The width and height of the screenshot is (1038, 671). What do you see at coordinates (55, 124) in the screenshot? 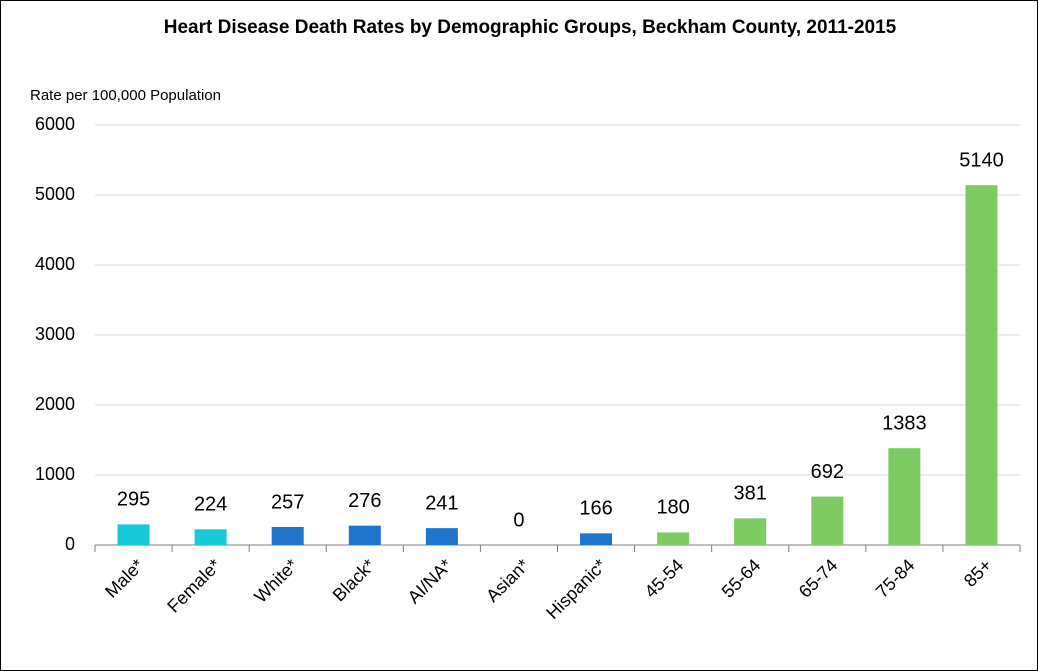
I see `y-tick-label: 6000` at bounding box center [55, 124].